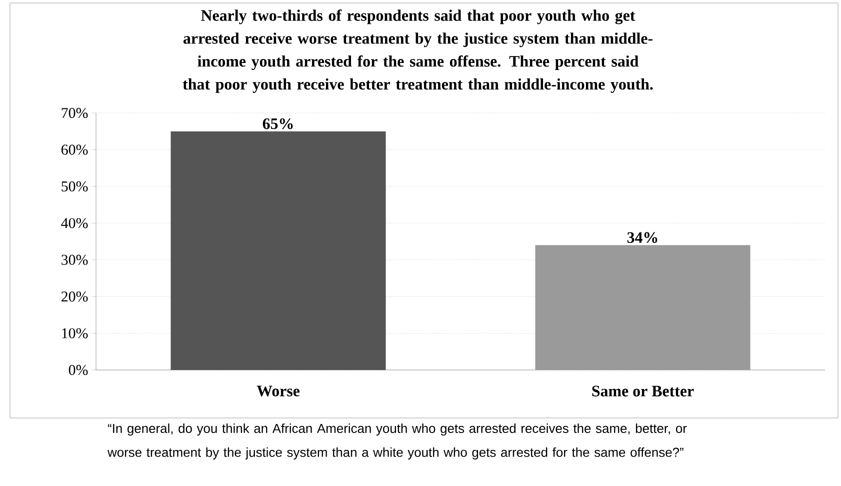 This screenshot has height=486, width=841. I want to click on y-tick-label: 60%, so click(74, 149).